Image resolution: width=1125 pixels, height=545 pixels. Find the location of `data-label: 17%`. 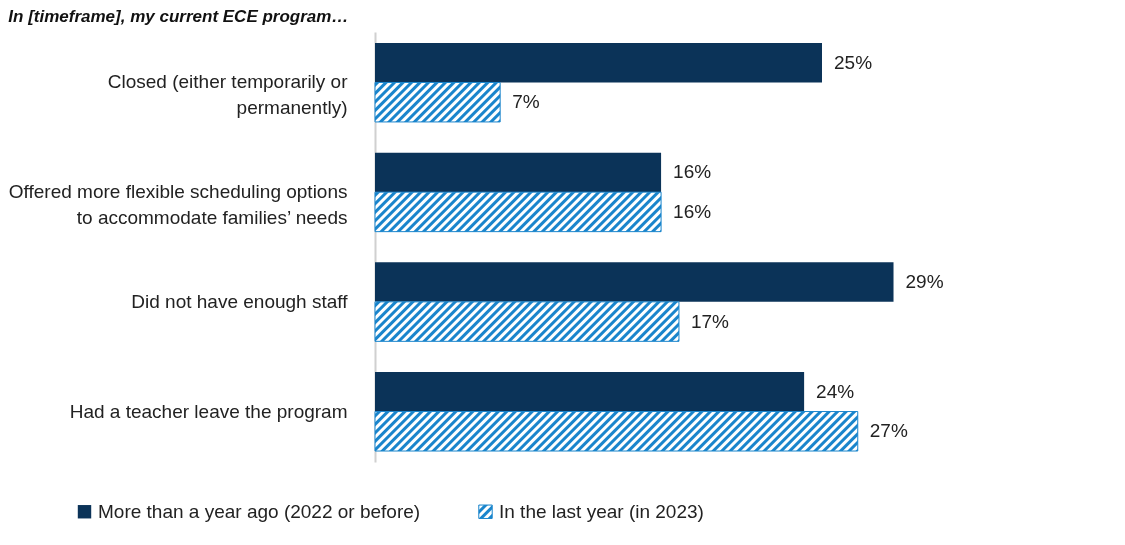

data-label: 17% is located at coordinates (710, 321).